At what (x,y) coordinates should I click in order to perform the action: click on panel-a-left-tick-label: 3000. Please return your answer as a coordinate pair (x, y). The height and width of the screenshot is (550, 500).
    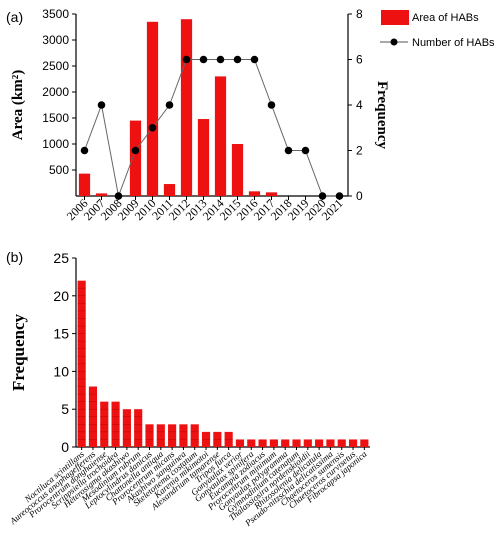
    Looking at the image, I should click on (55, 40).